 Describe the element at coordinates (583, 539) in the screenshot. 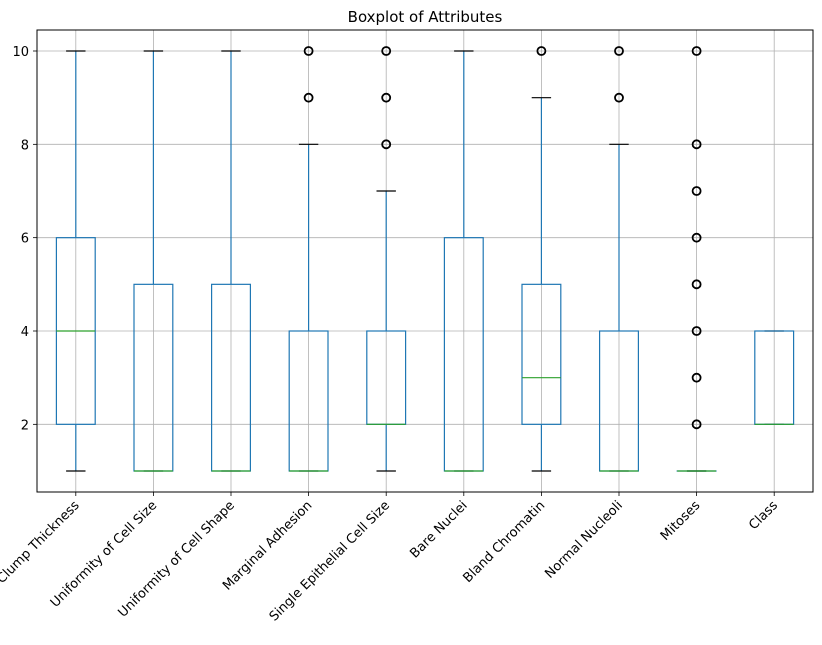

I see `x-tick-label: Normal Nucleoli` at that location.